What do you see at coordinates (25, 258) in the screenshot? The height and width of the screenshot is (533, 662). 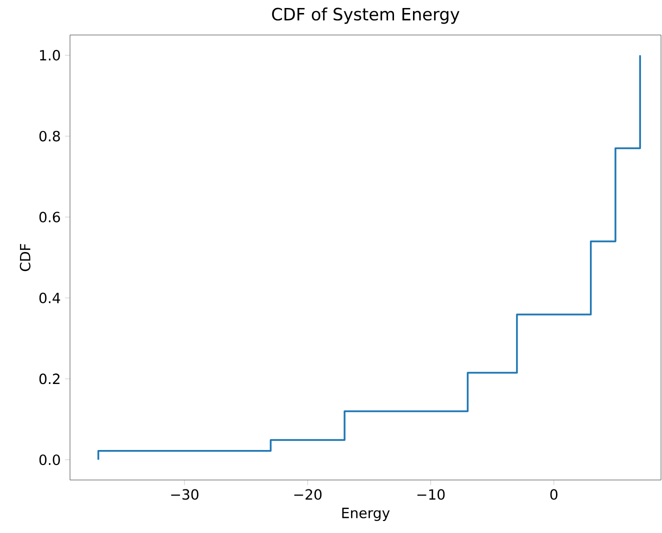 I see `y-axis-title: CDF` at bounding box center [25, 258].